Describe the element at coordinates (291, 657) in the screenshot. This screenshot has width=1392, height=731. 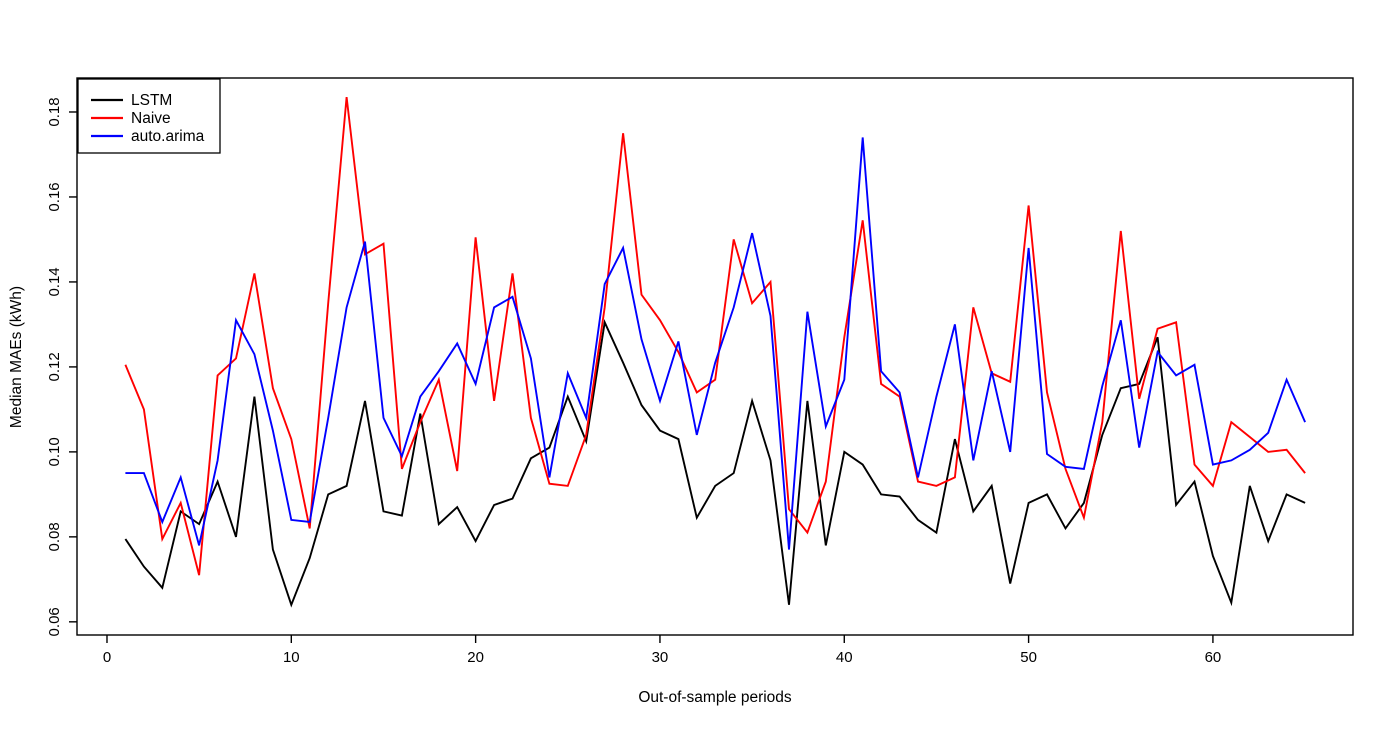
I see `x-axis-tick-label: 10` at that location.